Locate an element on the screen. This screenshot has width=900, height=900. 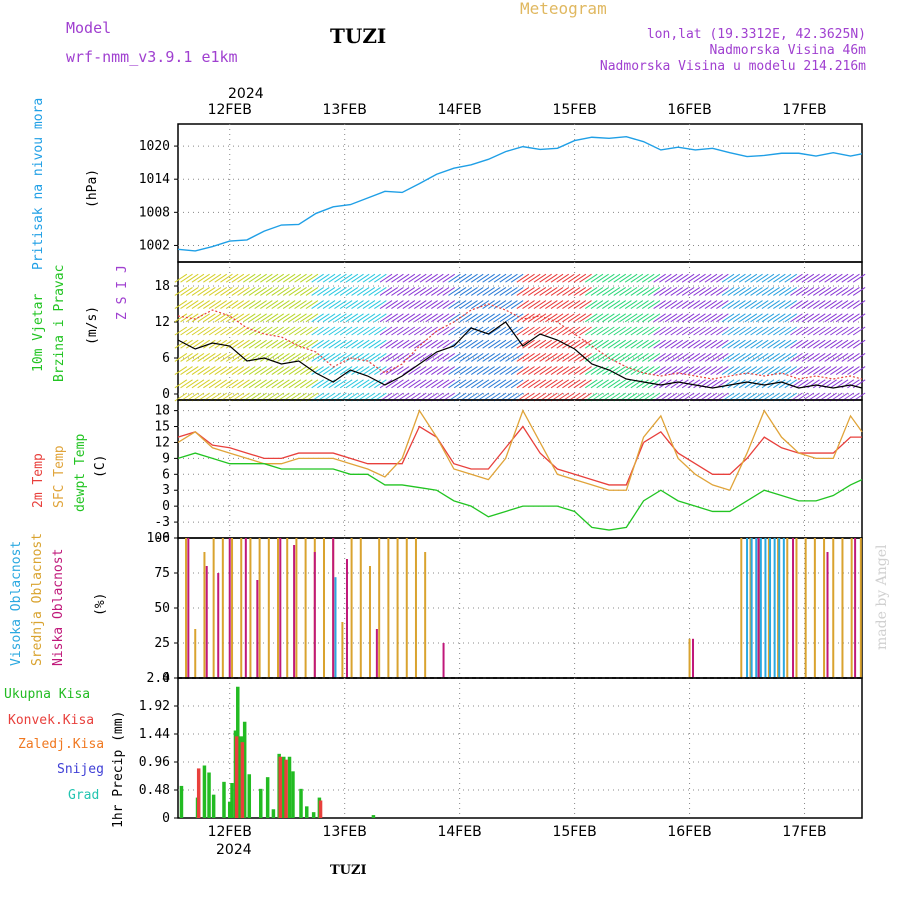
pressure-line is located at coordinates (520, 193).